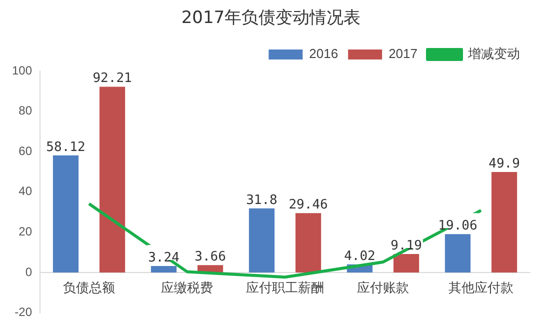 The height and width of the screenshot is (328, 542). I want to click on y-tick-label: 80, so click(25, 111).